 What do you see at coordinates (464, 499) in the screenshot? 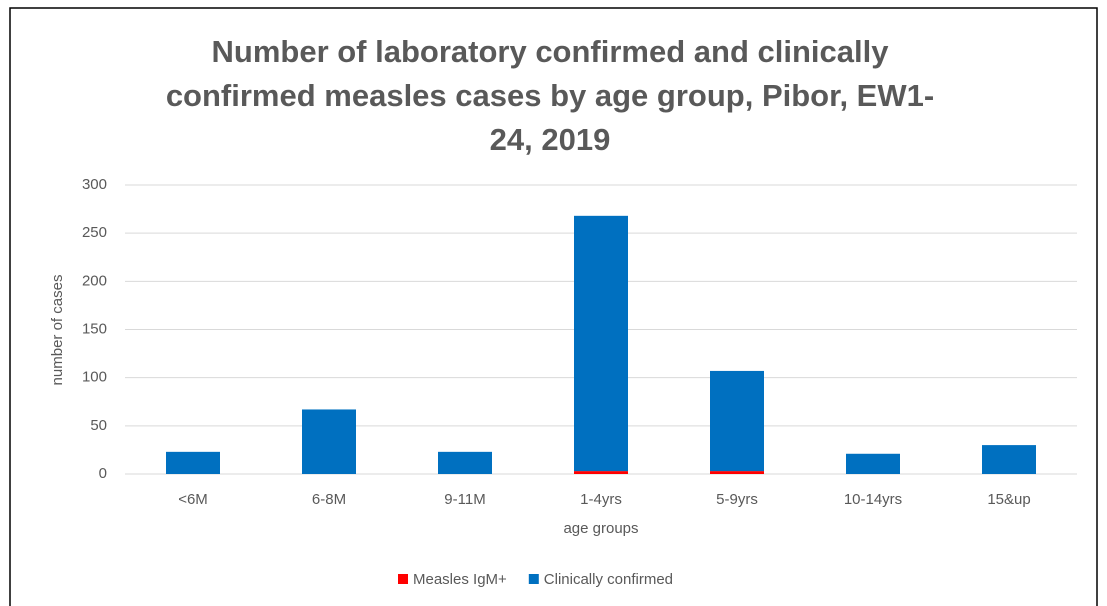
I see `x-tick-label: 9-11M` at bounding box center [464, 499].